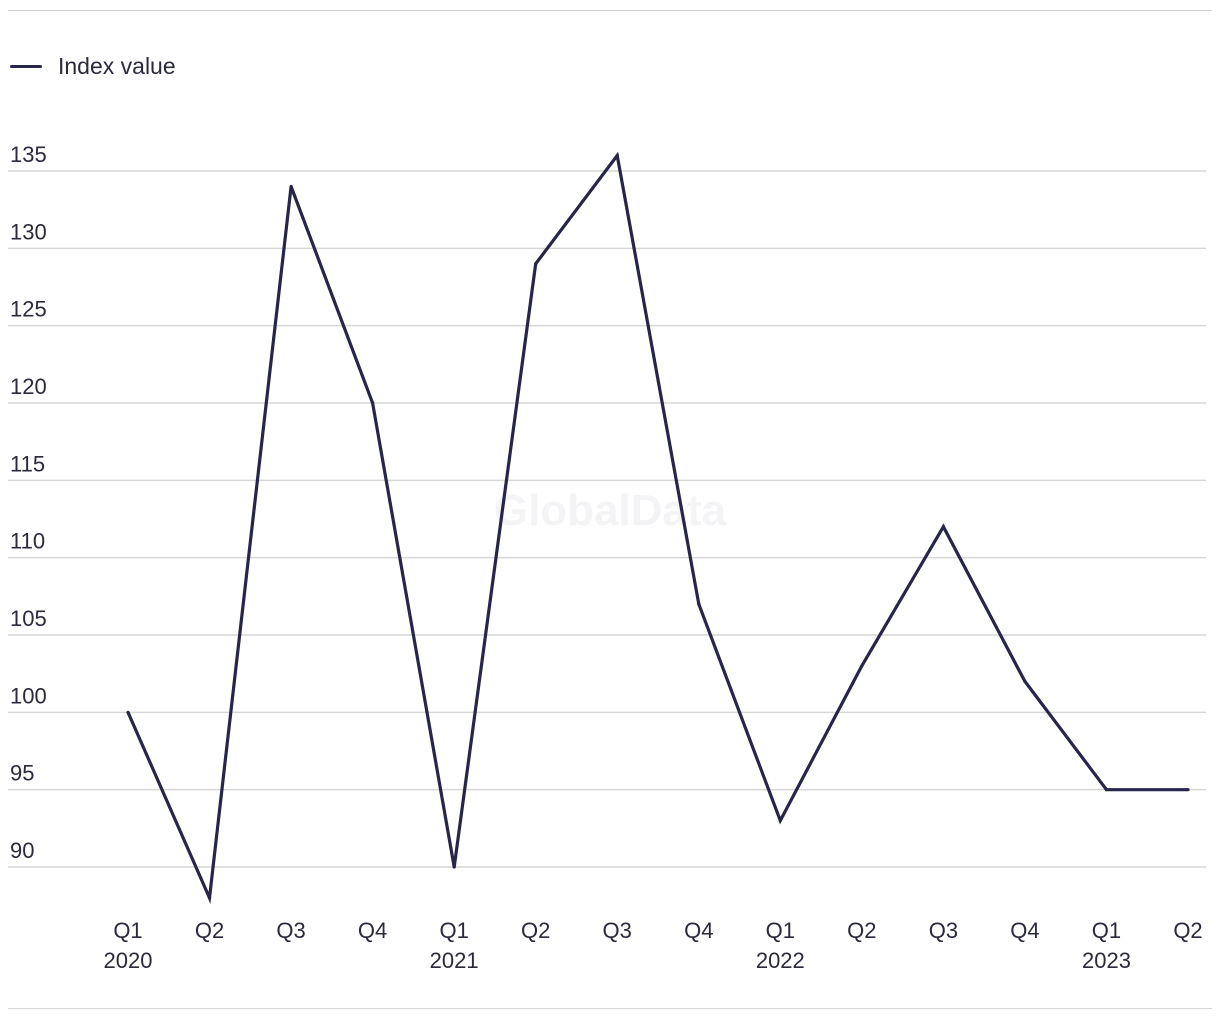  Describe the element at coordinates (27, 541) in the screenshot. I see `y-tick-label: 110` at that location.